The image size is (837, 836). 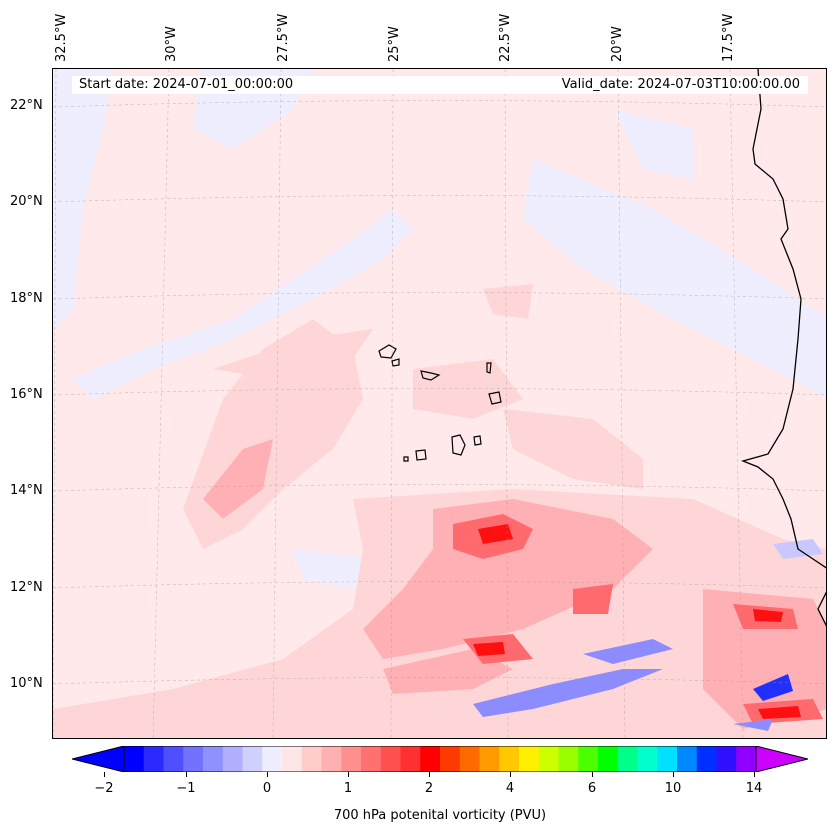 I want to click on colorbar-label: 700 hPa potenital vorticity (PVU), so click(x=440, y=815).